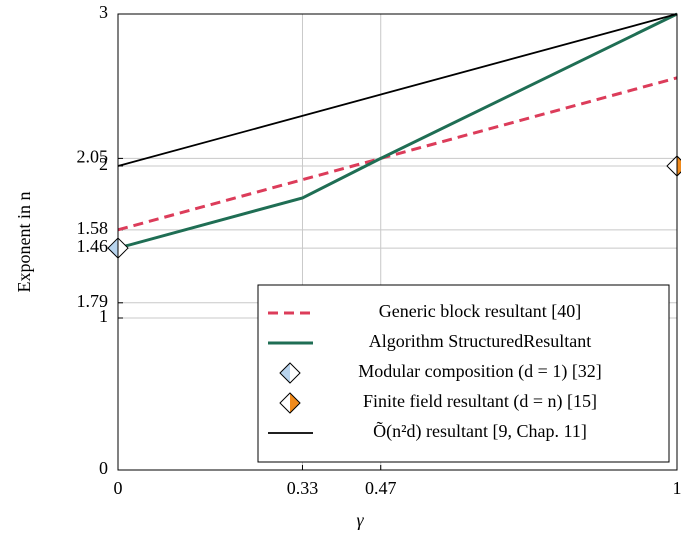 The height and width of the screenshot is (542, 681). Describe the element at coordinates (118, 488) in the screenshot. I see `x-tick-label: 0` at that location.